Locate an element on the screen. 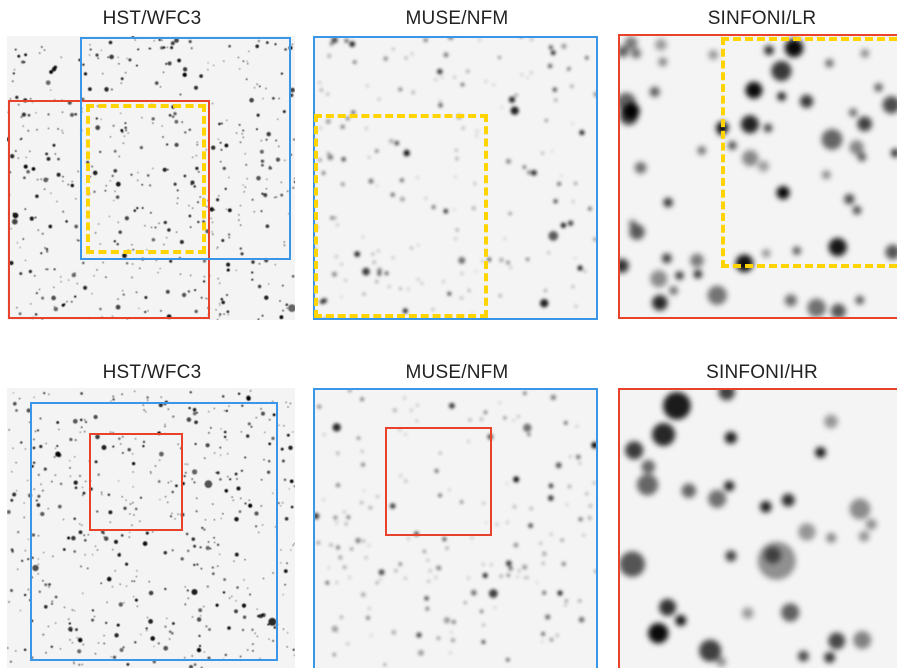 The height and width of the screenshot is (668, 897). hst-wfc3-image-bottom is located at coordinates (151, 528).